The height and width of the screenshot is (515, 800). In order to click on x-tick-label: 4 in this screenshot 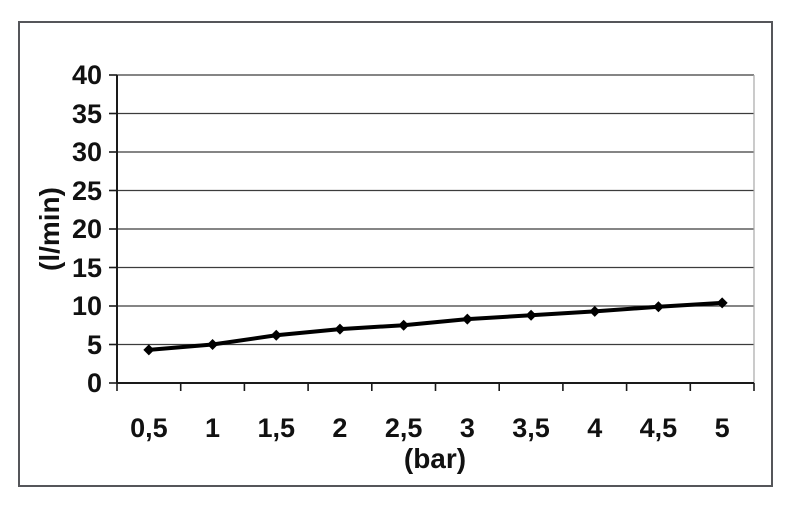, I will do `click(595, 428)`.